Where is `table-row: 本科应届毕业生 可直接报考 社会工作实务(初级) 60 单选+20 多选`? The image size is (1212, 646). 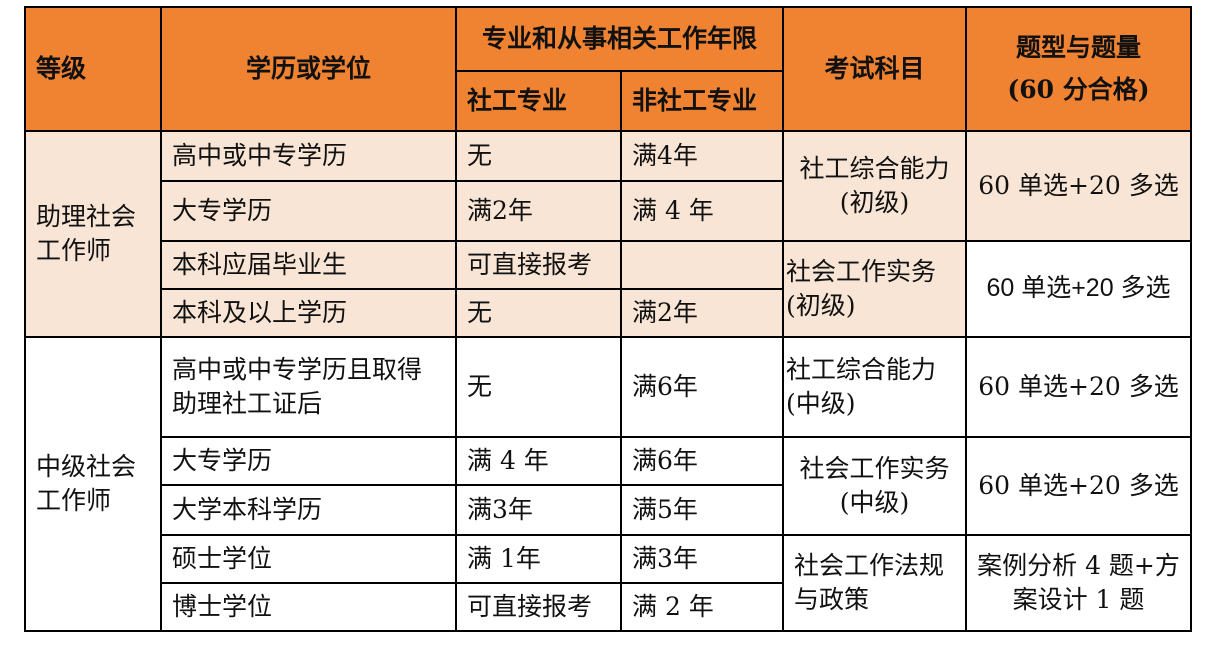 table-row: 本科应届毕业生 可直接报考 社会工作实务(初级) 60 单选+20 多选 is located at coordinates (608, 289).